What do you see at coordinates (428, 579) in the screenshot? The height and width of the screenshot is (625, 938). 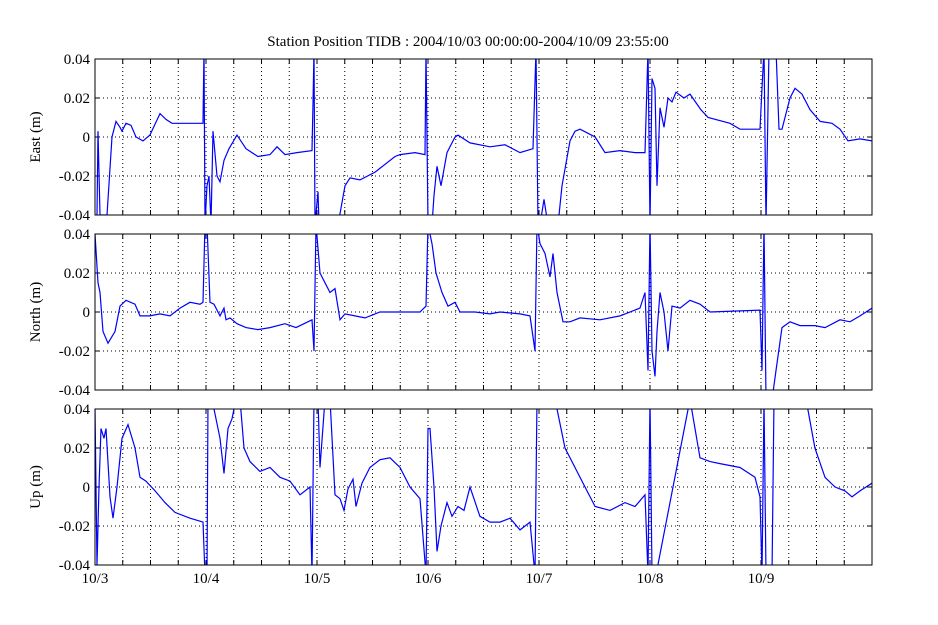 I see `x-tick-label: 10/6` at bounding box center [428, 579].